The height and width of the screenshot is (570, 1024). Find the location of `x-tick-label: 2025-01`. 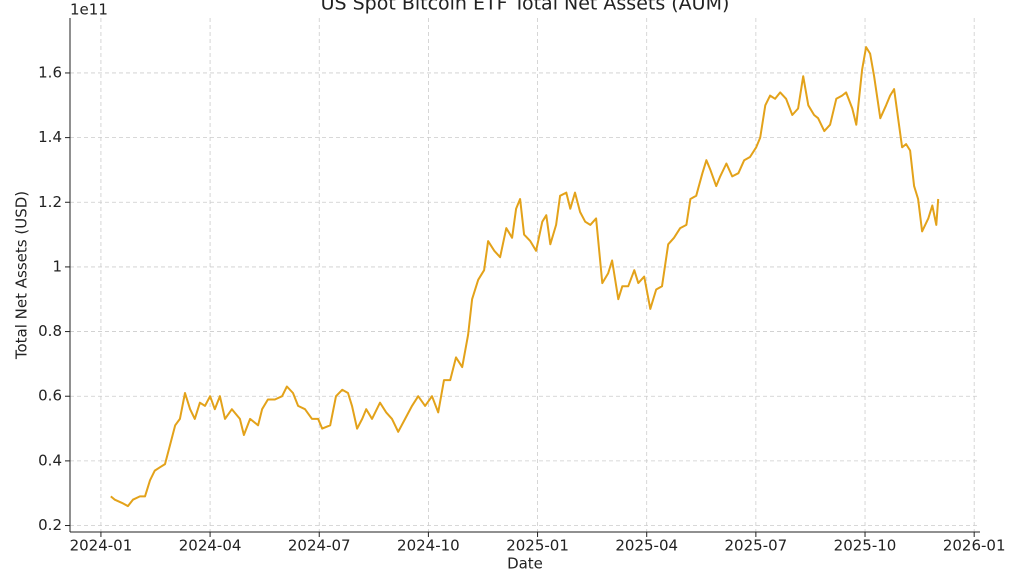

x-tick-label: 2025-01 is located at coordinates (537, 546).